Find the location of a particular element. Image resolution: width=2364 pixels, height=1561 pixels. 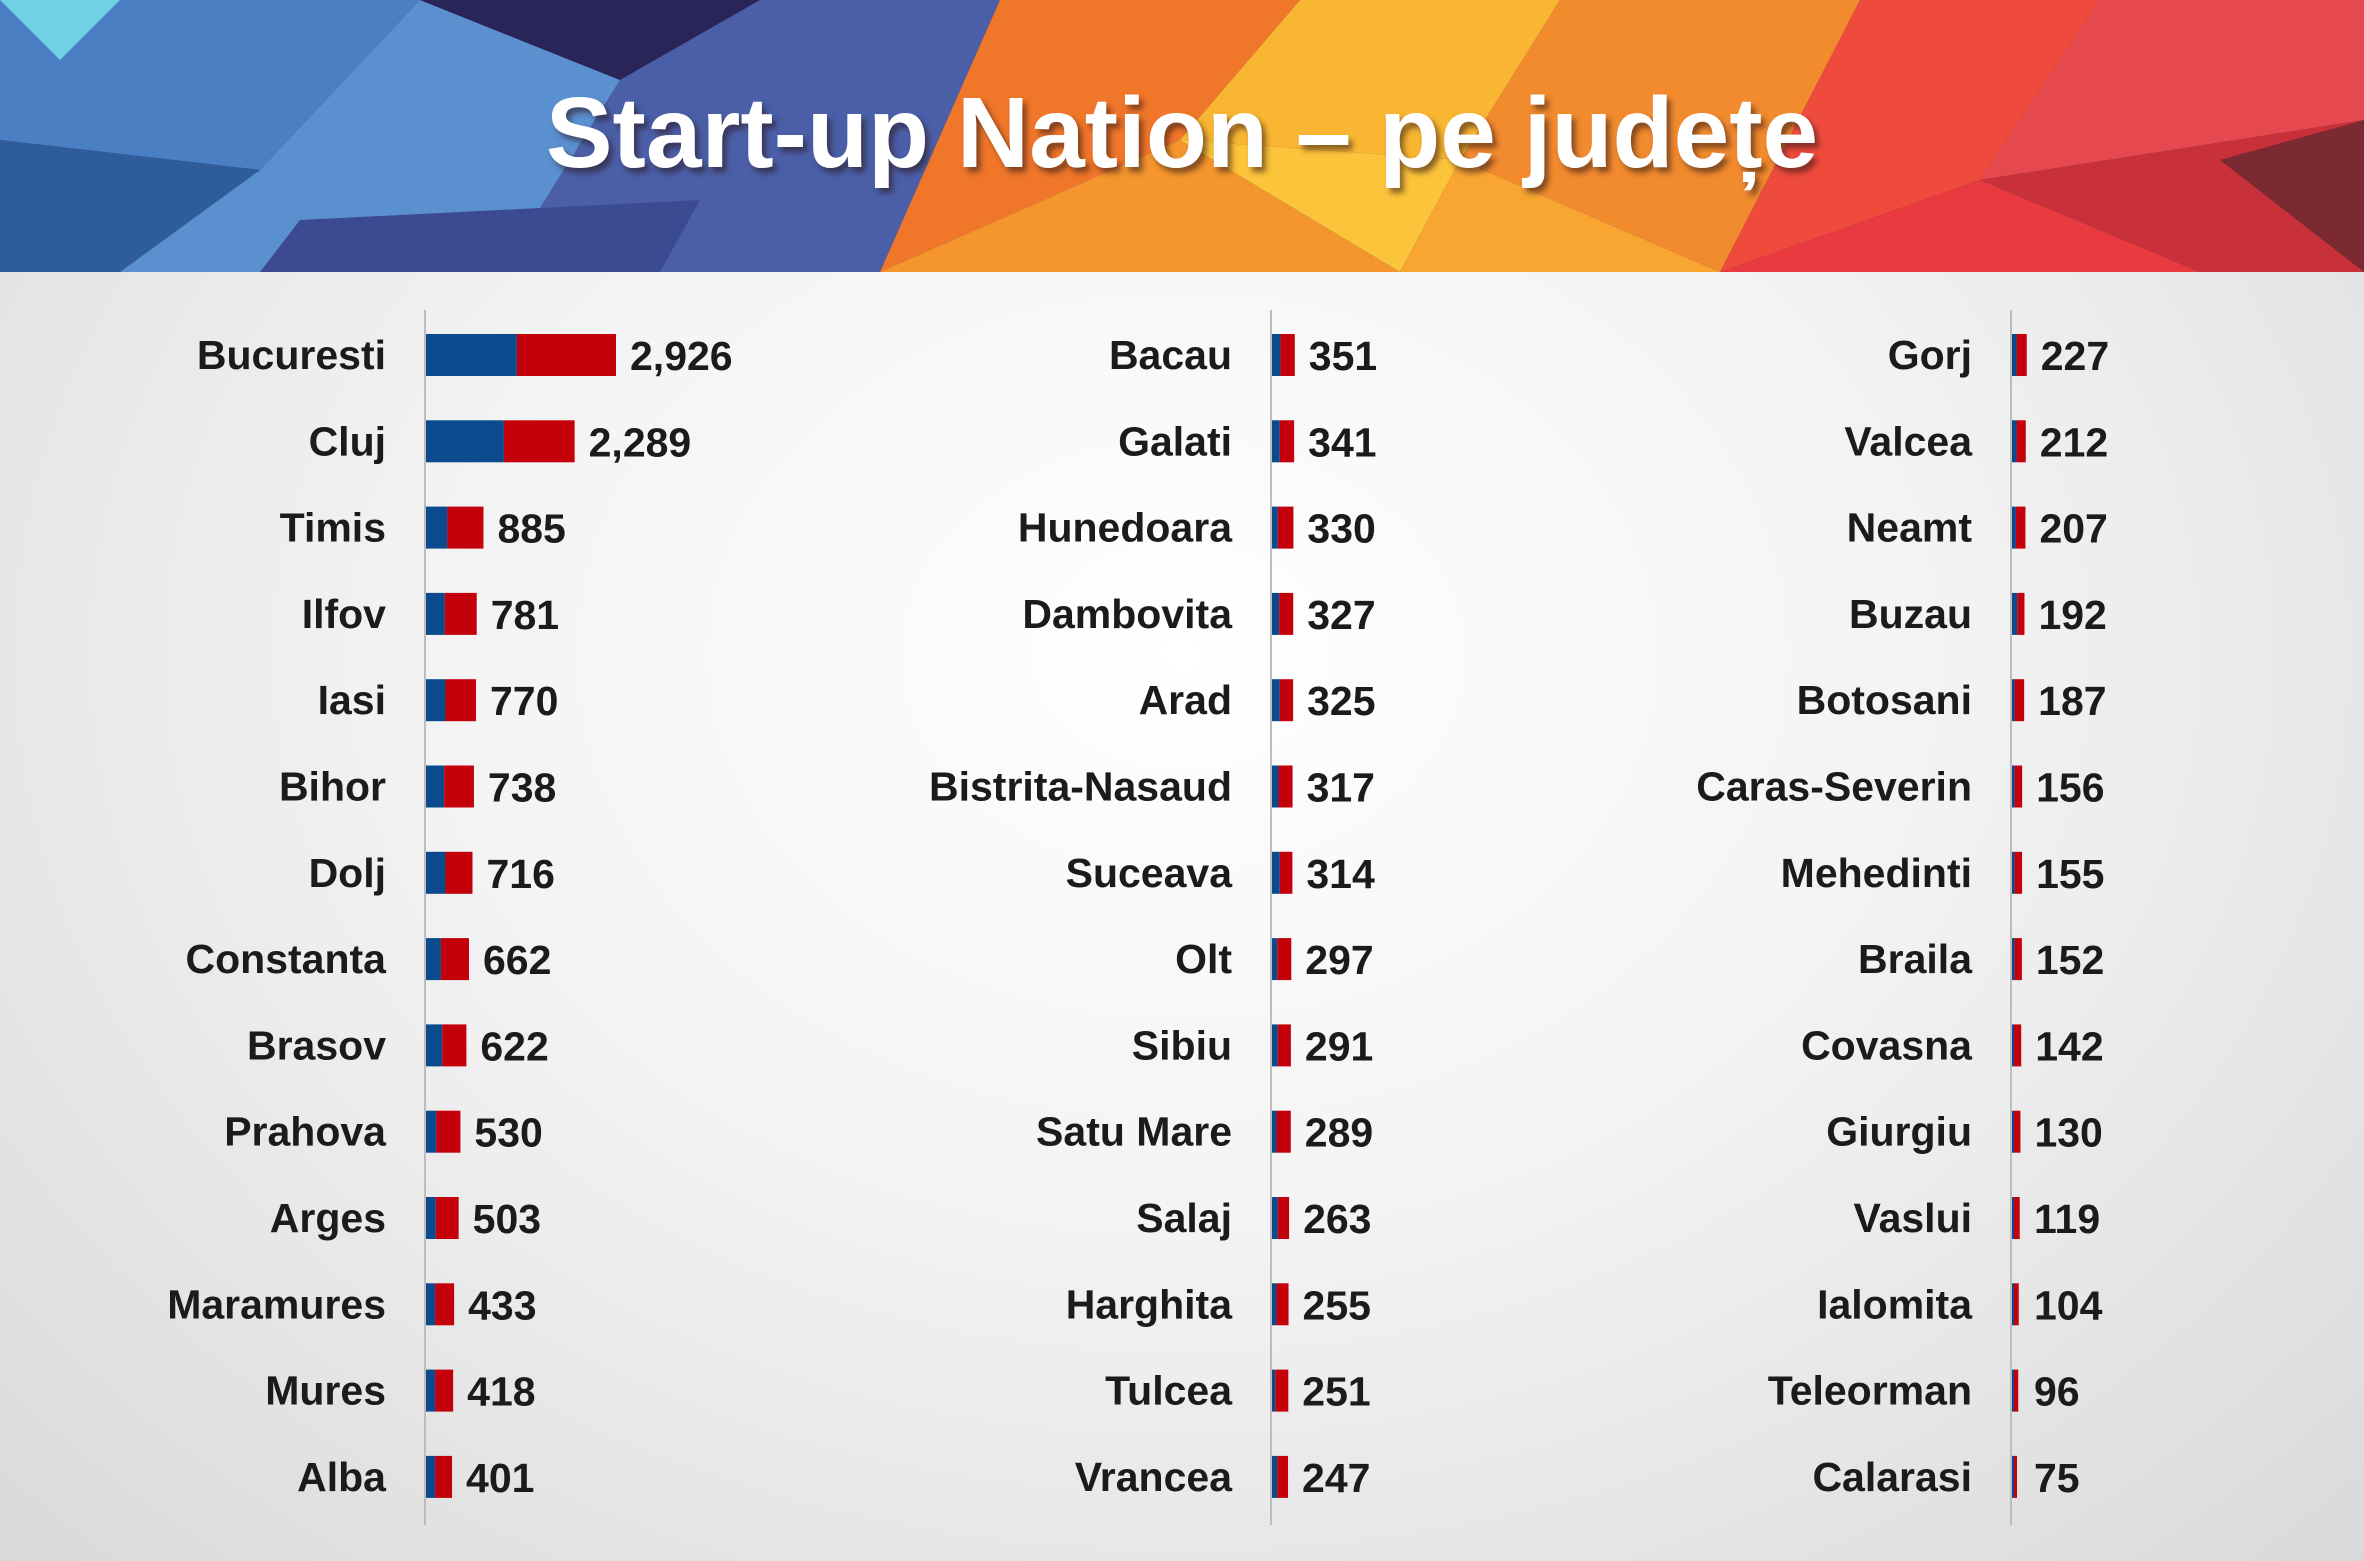

category-label: Olt is located at coordinates (1203, 959).